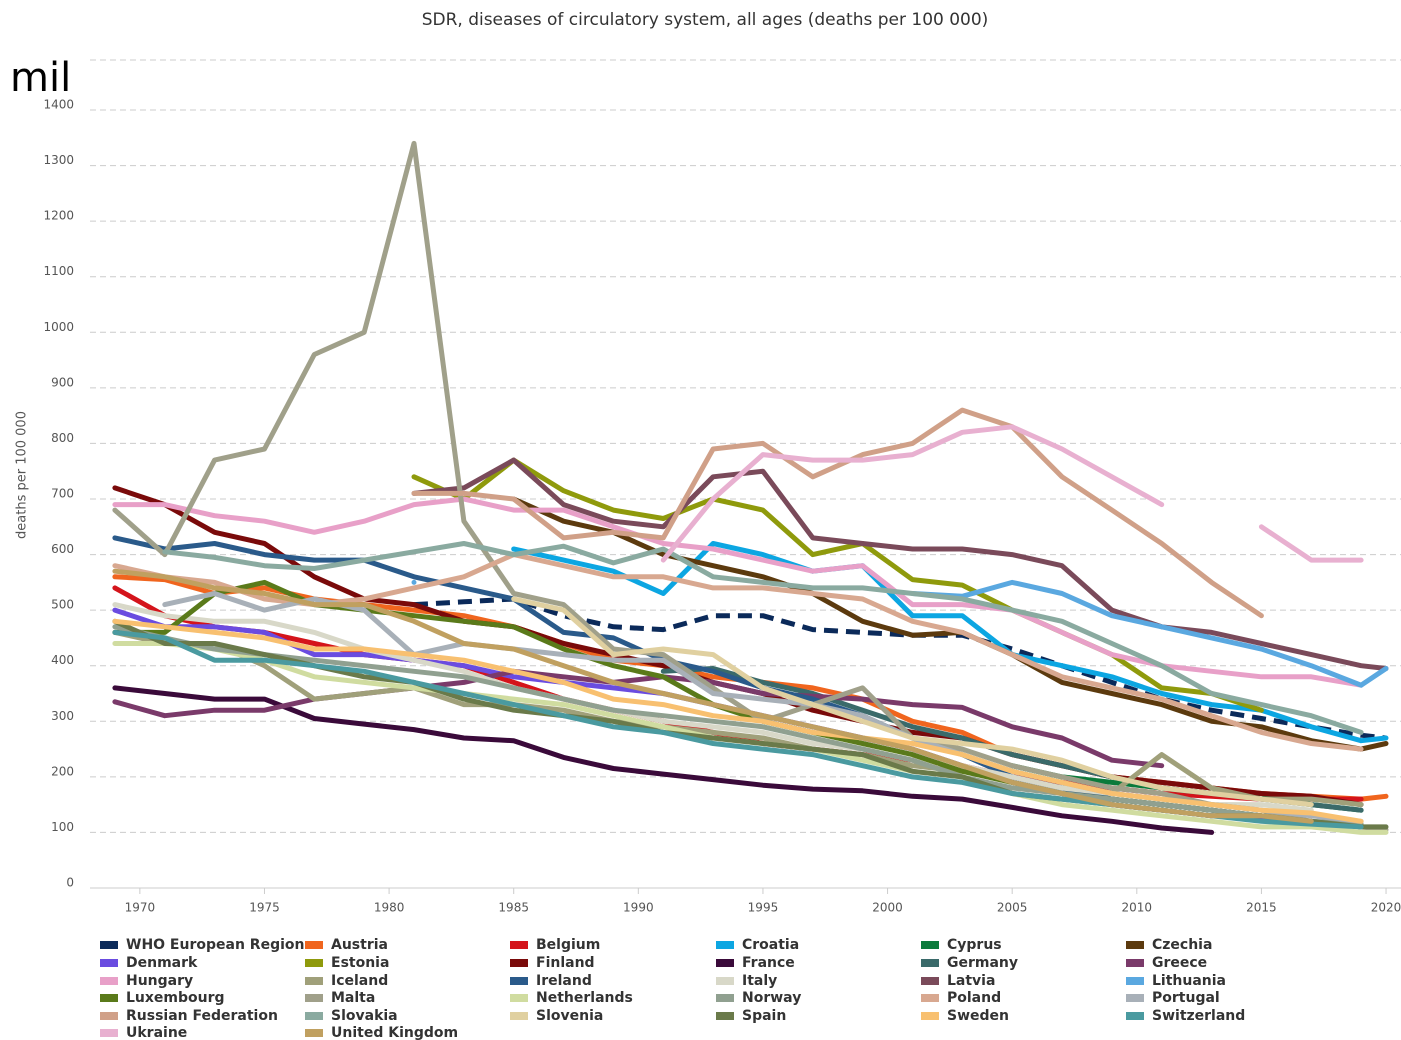 Image resolution: width=1401 pixels, height=1040 pixels. I want to click on legend-label: Latvia, so click(971, 981).